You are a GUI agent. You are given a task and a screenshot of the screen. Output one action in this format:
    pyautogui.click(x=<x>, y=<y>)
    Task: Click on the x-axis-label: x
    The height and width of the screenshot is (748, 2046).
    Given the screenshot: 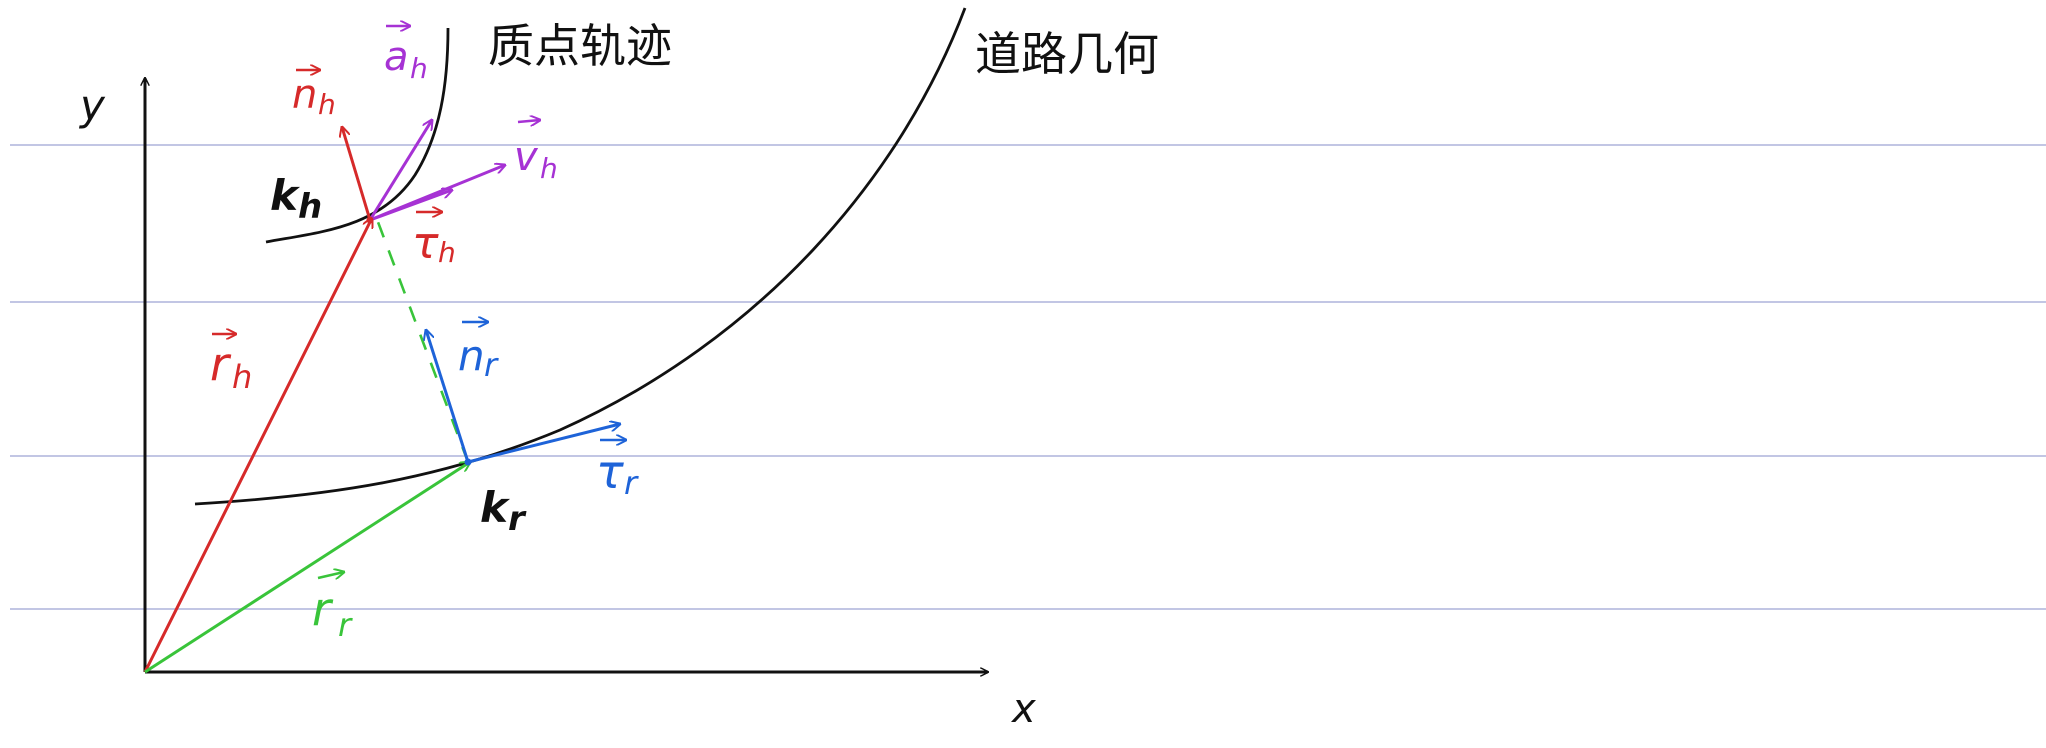 What is the action you would take?
    pyautogui.click(x=1023, y=709)
    